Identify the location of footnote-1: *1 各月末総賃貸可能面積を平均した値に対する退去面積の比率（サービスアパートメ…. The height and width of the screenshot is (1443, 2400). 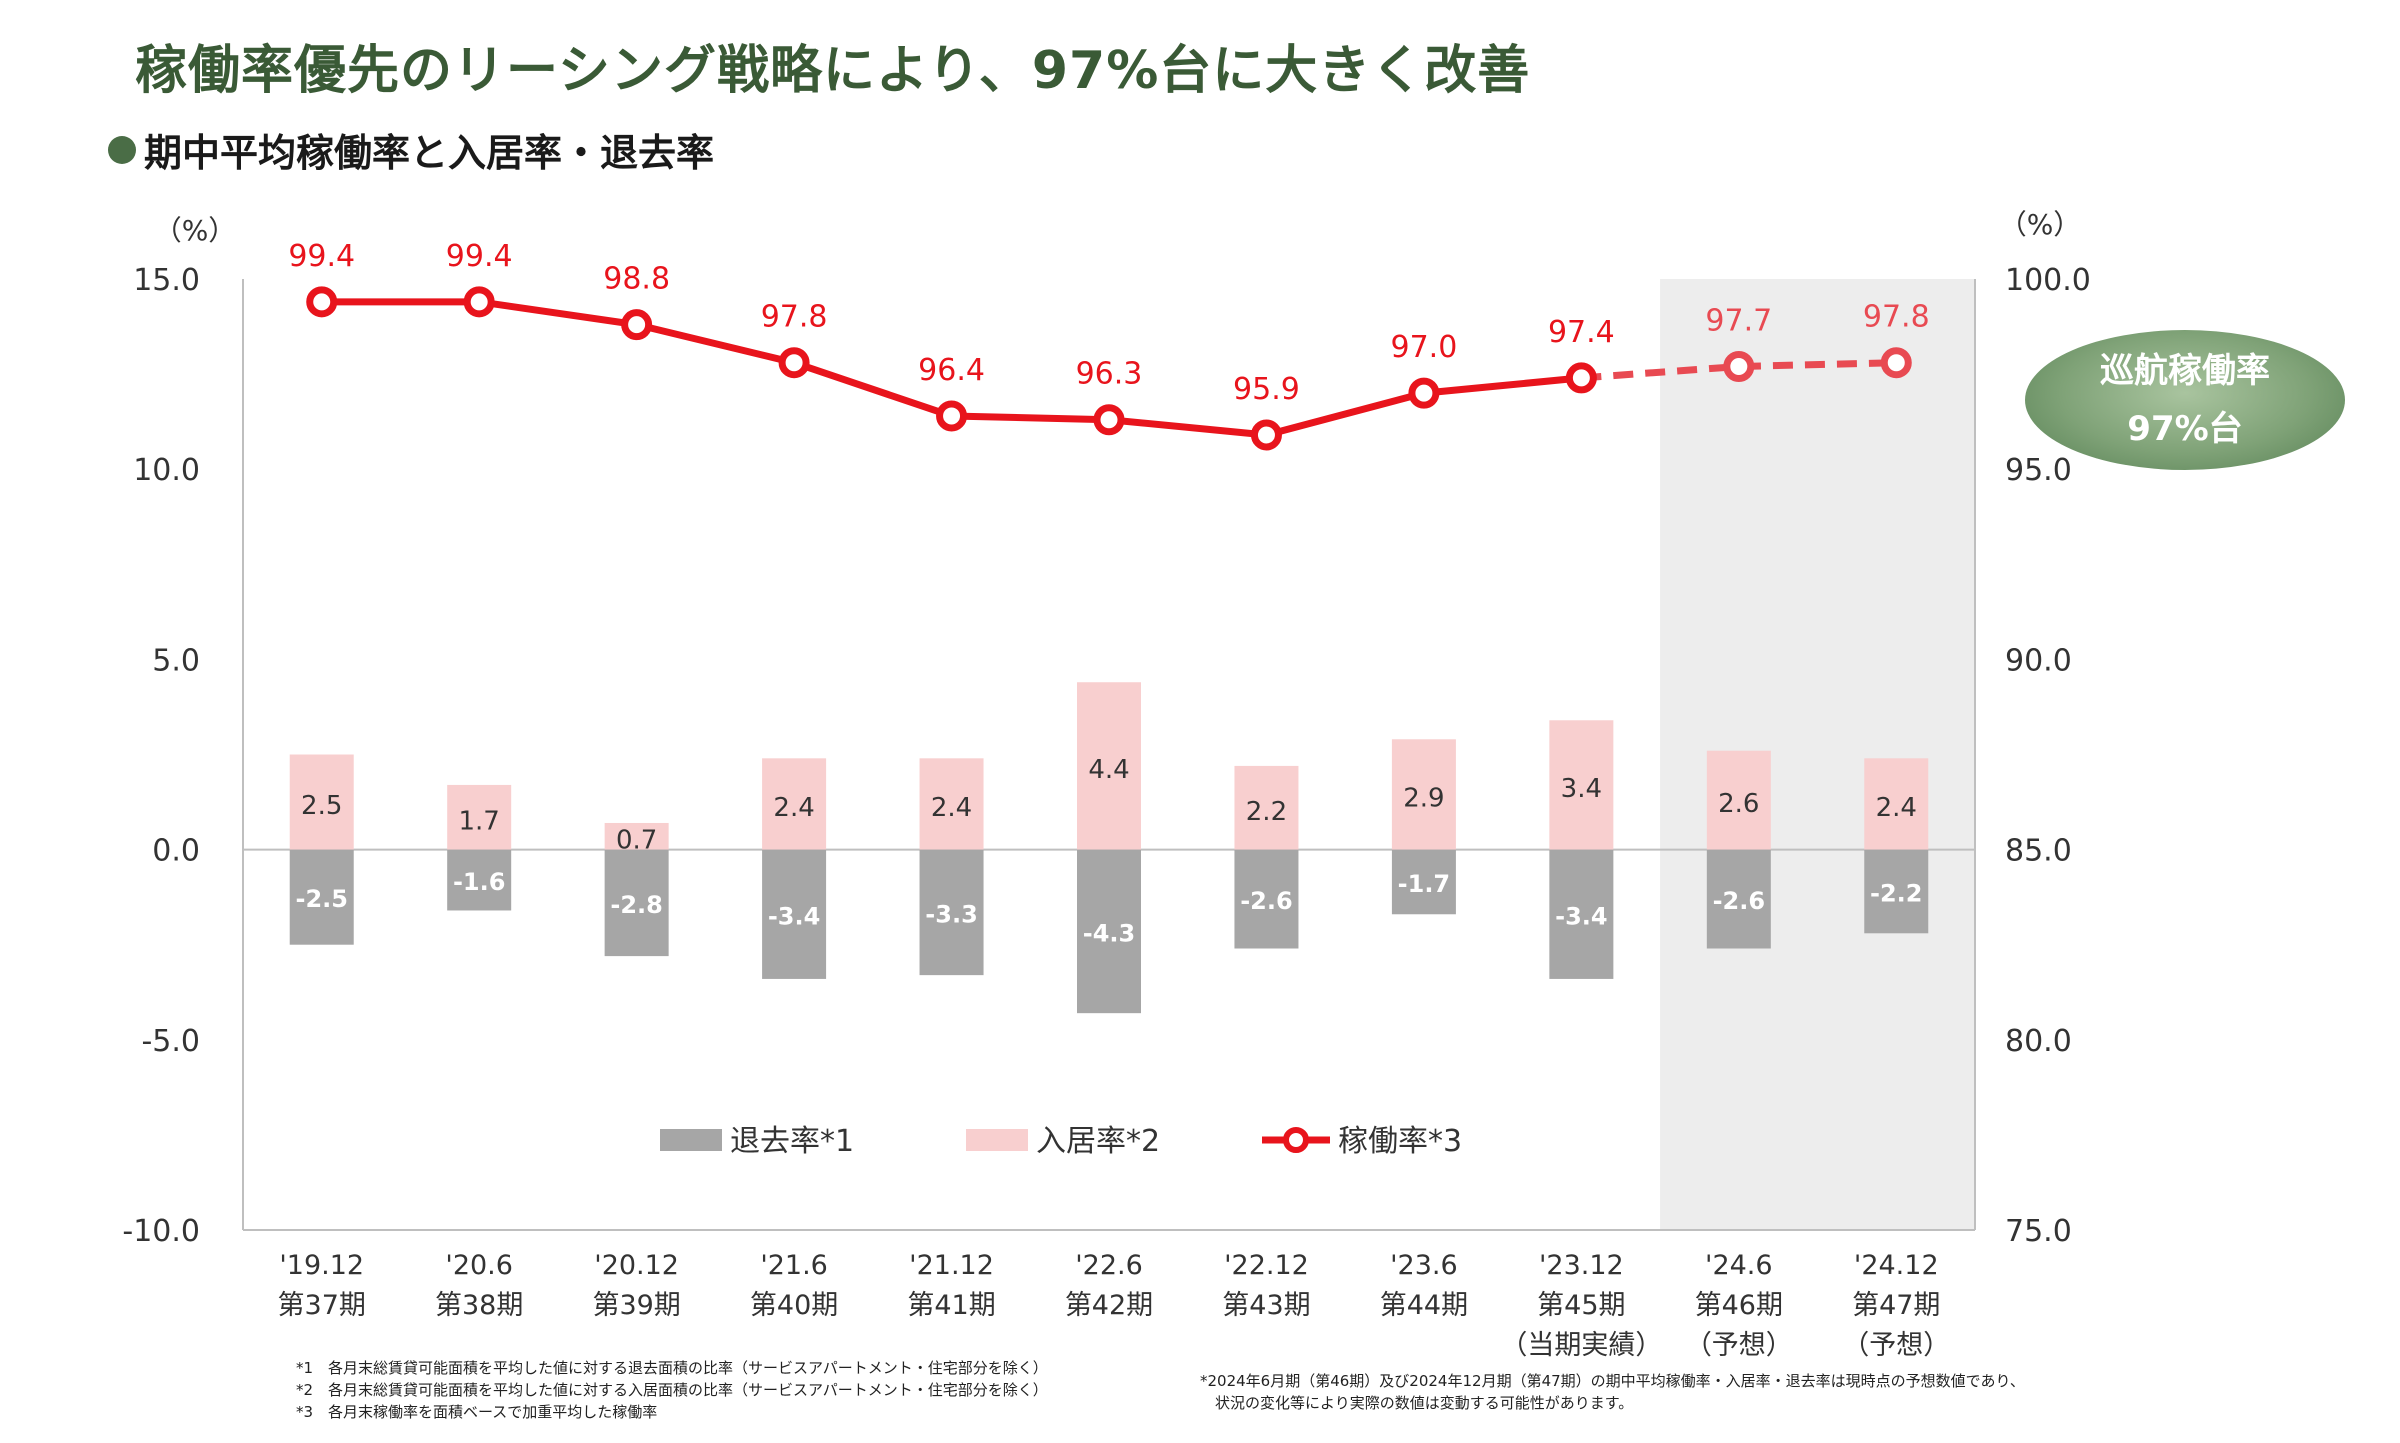
(672, 1368).